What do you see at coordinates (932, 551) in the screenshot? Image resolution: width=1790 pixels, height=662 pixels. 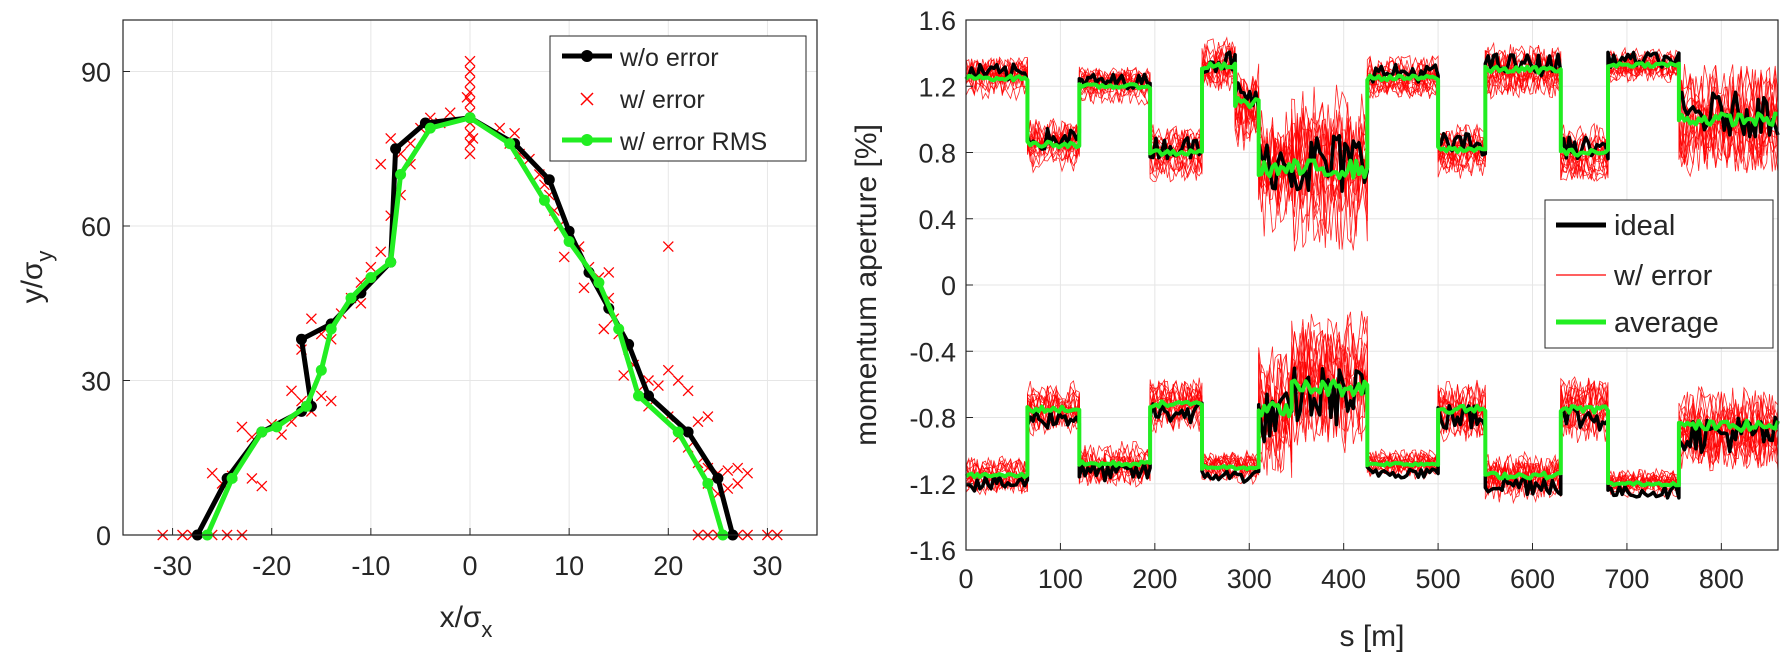 I see `y-tick-label: -1.6` at bounding box center [932, 551].